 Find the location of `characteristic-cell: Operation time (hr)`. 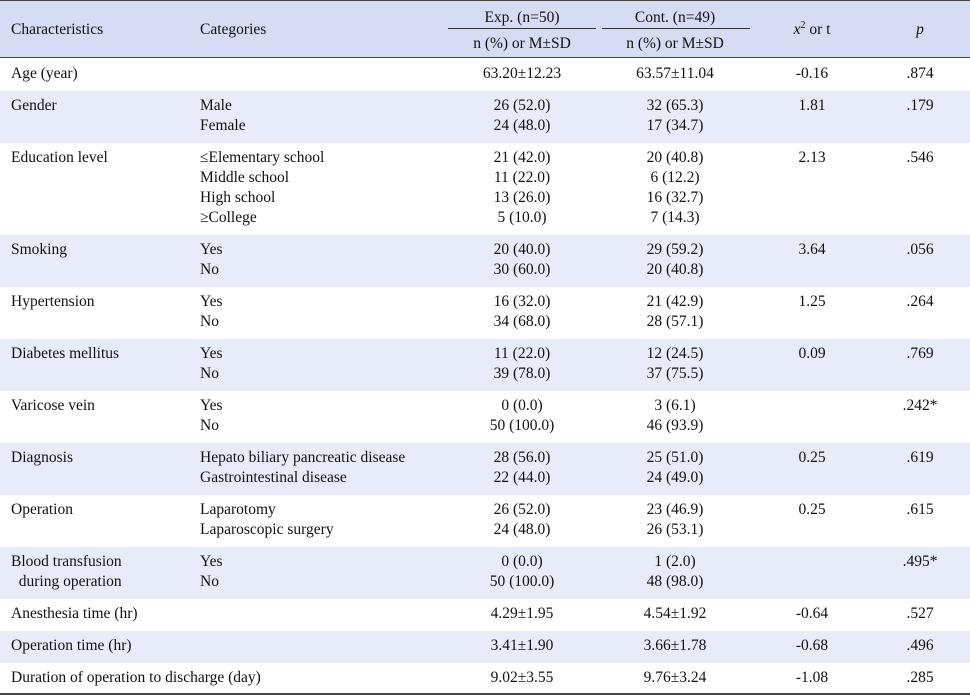

characteristic-cell: Operation time (hr) is located at coordinates (71, 645).